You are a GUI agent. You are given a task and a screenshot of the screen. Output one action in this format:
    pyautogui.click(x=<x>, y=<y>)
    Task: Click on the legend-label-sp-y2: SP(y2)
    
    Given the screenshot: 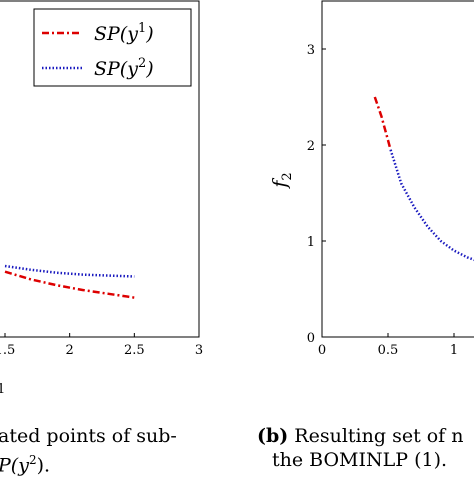 What is the action you would take?
    pyautogui.click(x=124, y=68)
    